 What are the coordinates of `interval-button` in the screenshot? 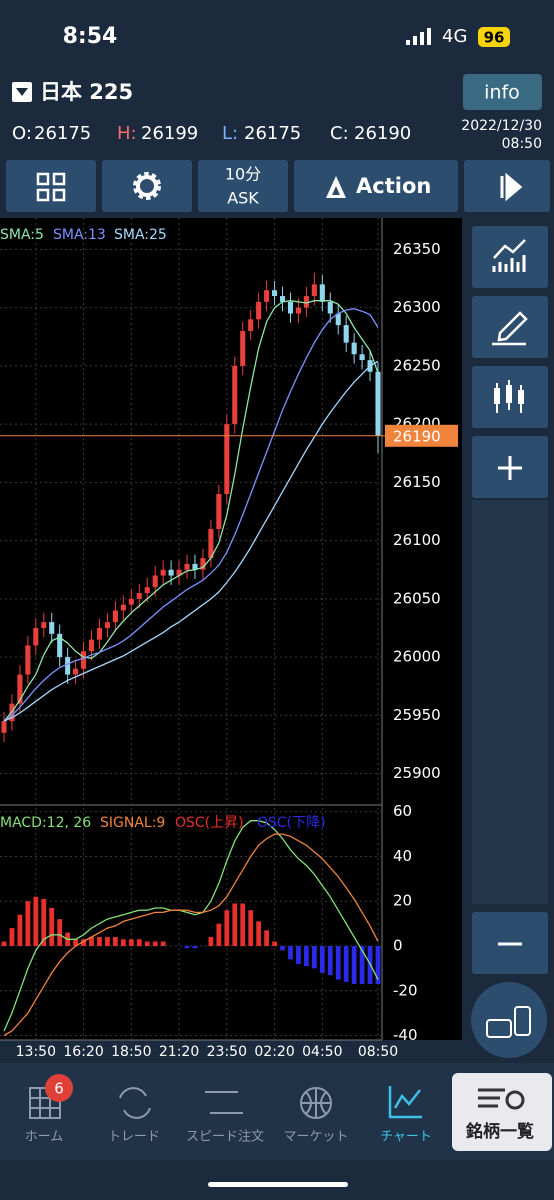 It's located at (243, 186).